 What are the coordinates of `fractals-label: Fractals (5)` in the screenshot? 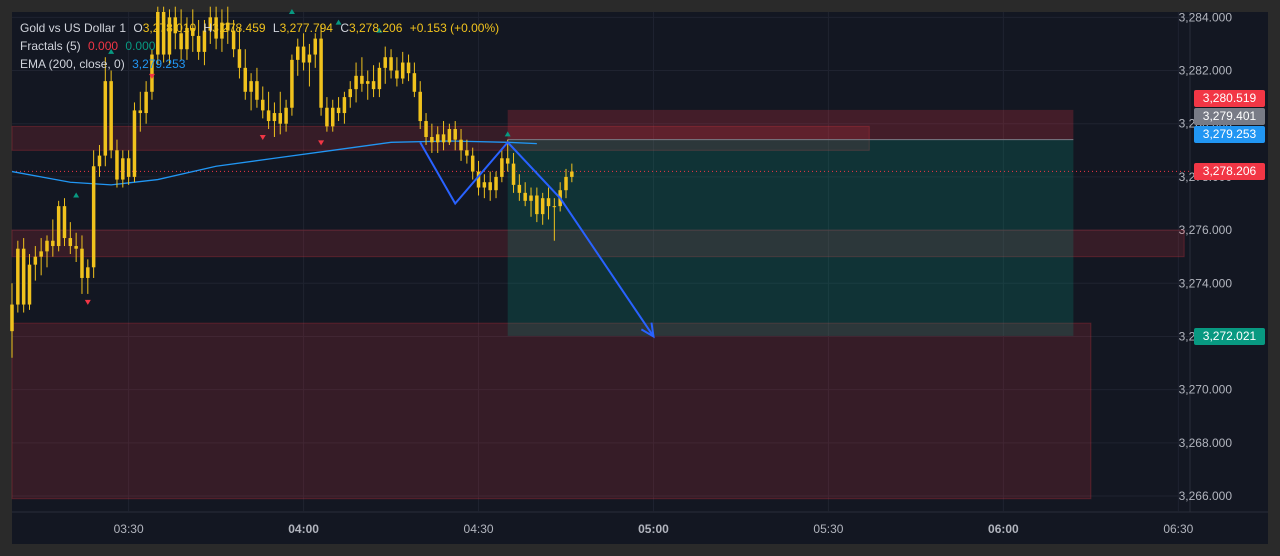 It's located at (50, 46).